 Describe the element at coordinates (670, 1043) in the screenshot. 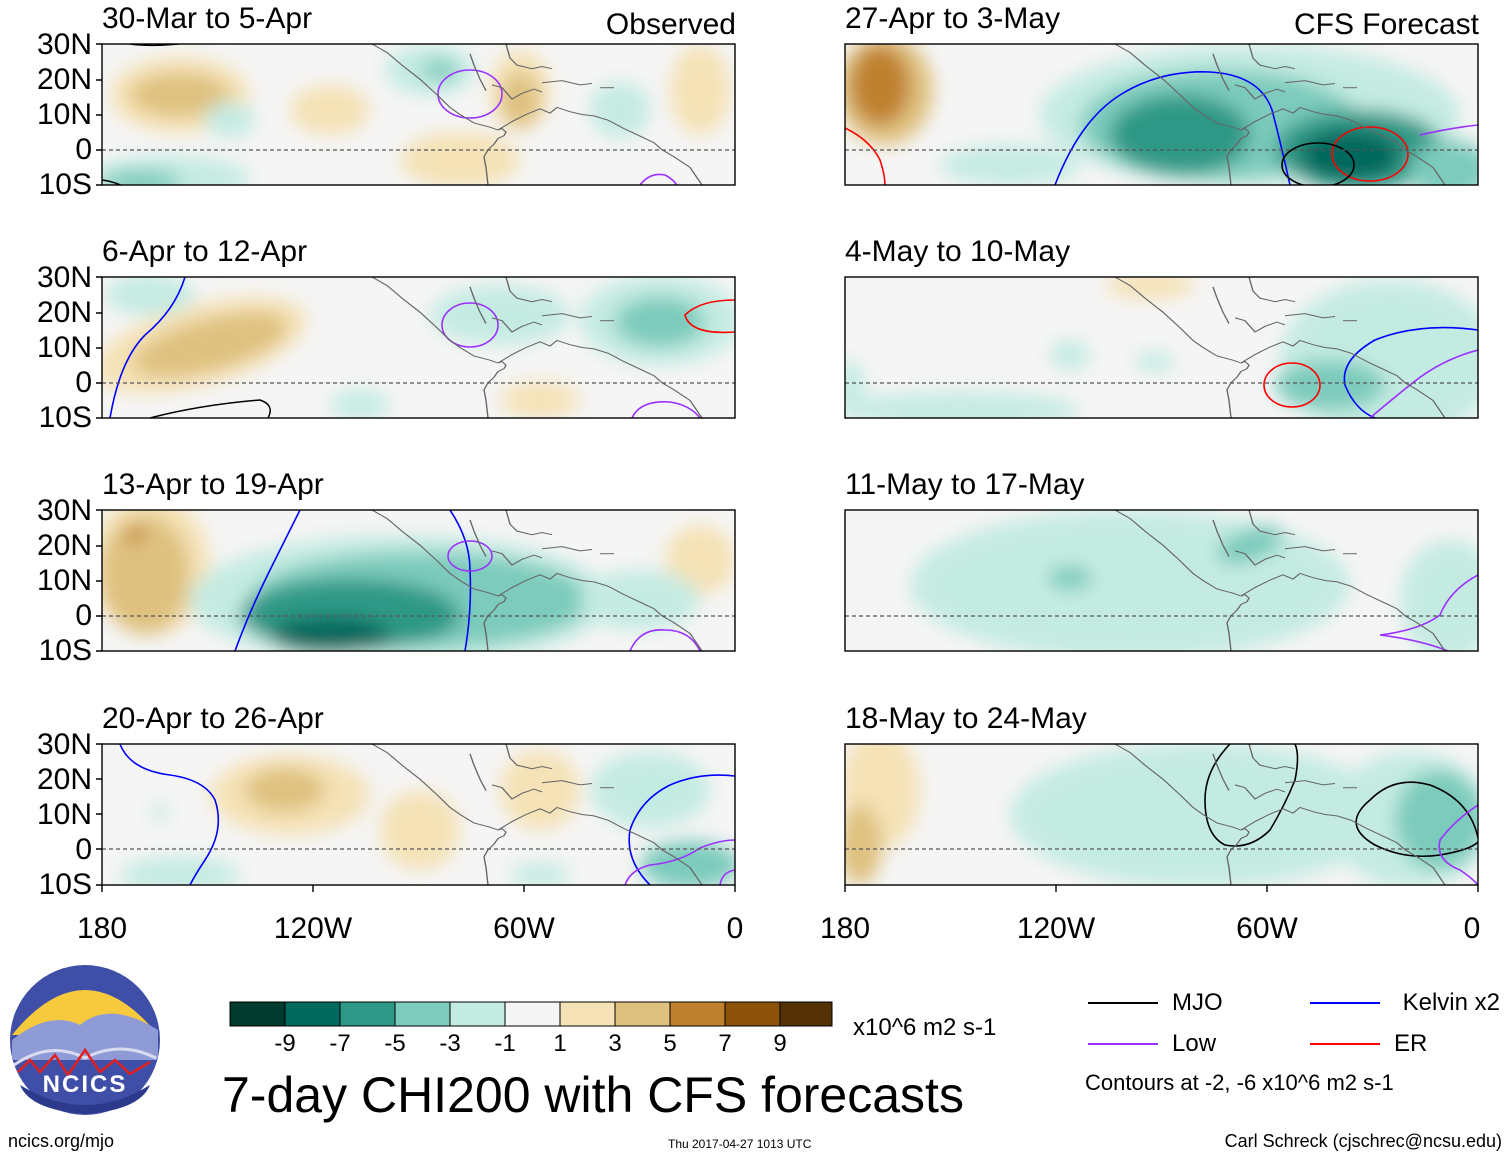

I see `colorbar-tick-label: 5` at that location.